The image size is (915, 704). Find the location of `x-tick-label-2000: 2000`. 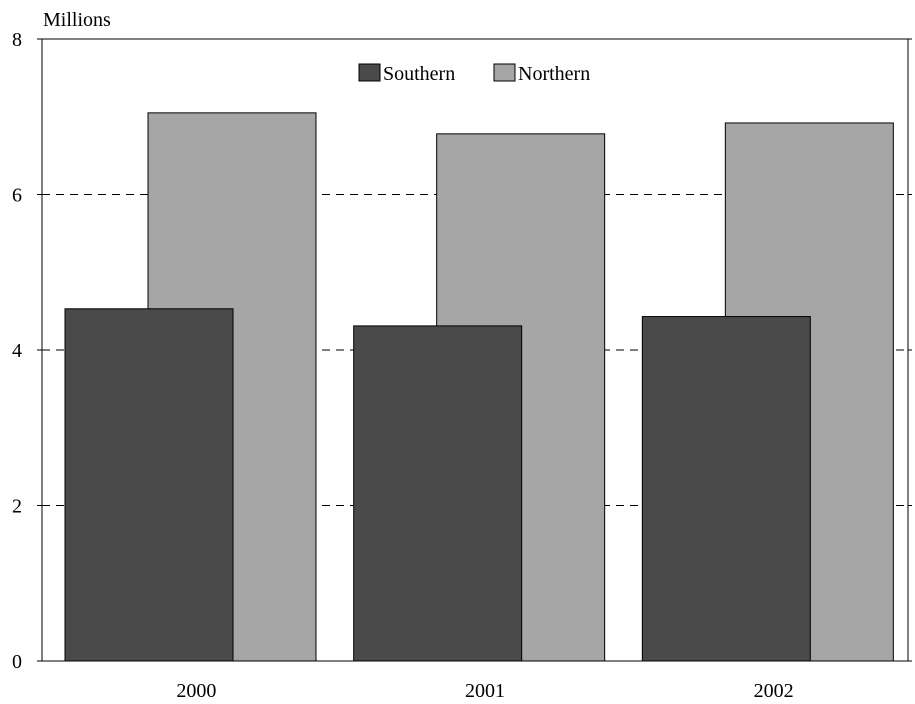

x-tick-label-2000: 2000 is located at coordinates (196, 691).